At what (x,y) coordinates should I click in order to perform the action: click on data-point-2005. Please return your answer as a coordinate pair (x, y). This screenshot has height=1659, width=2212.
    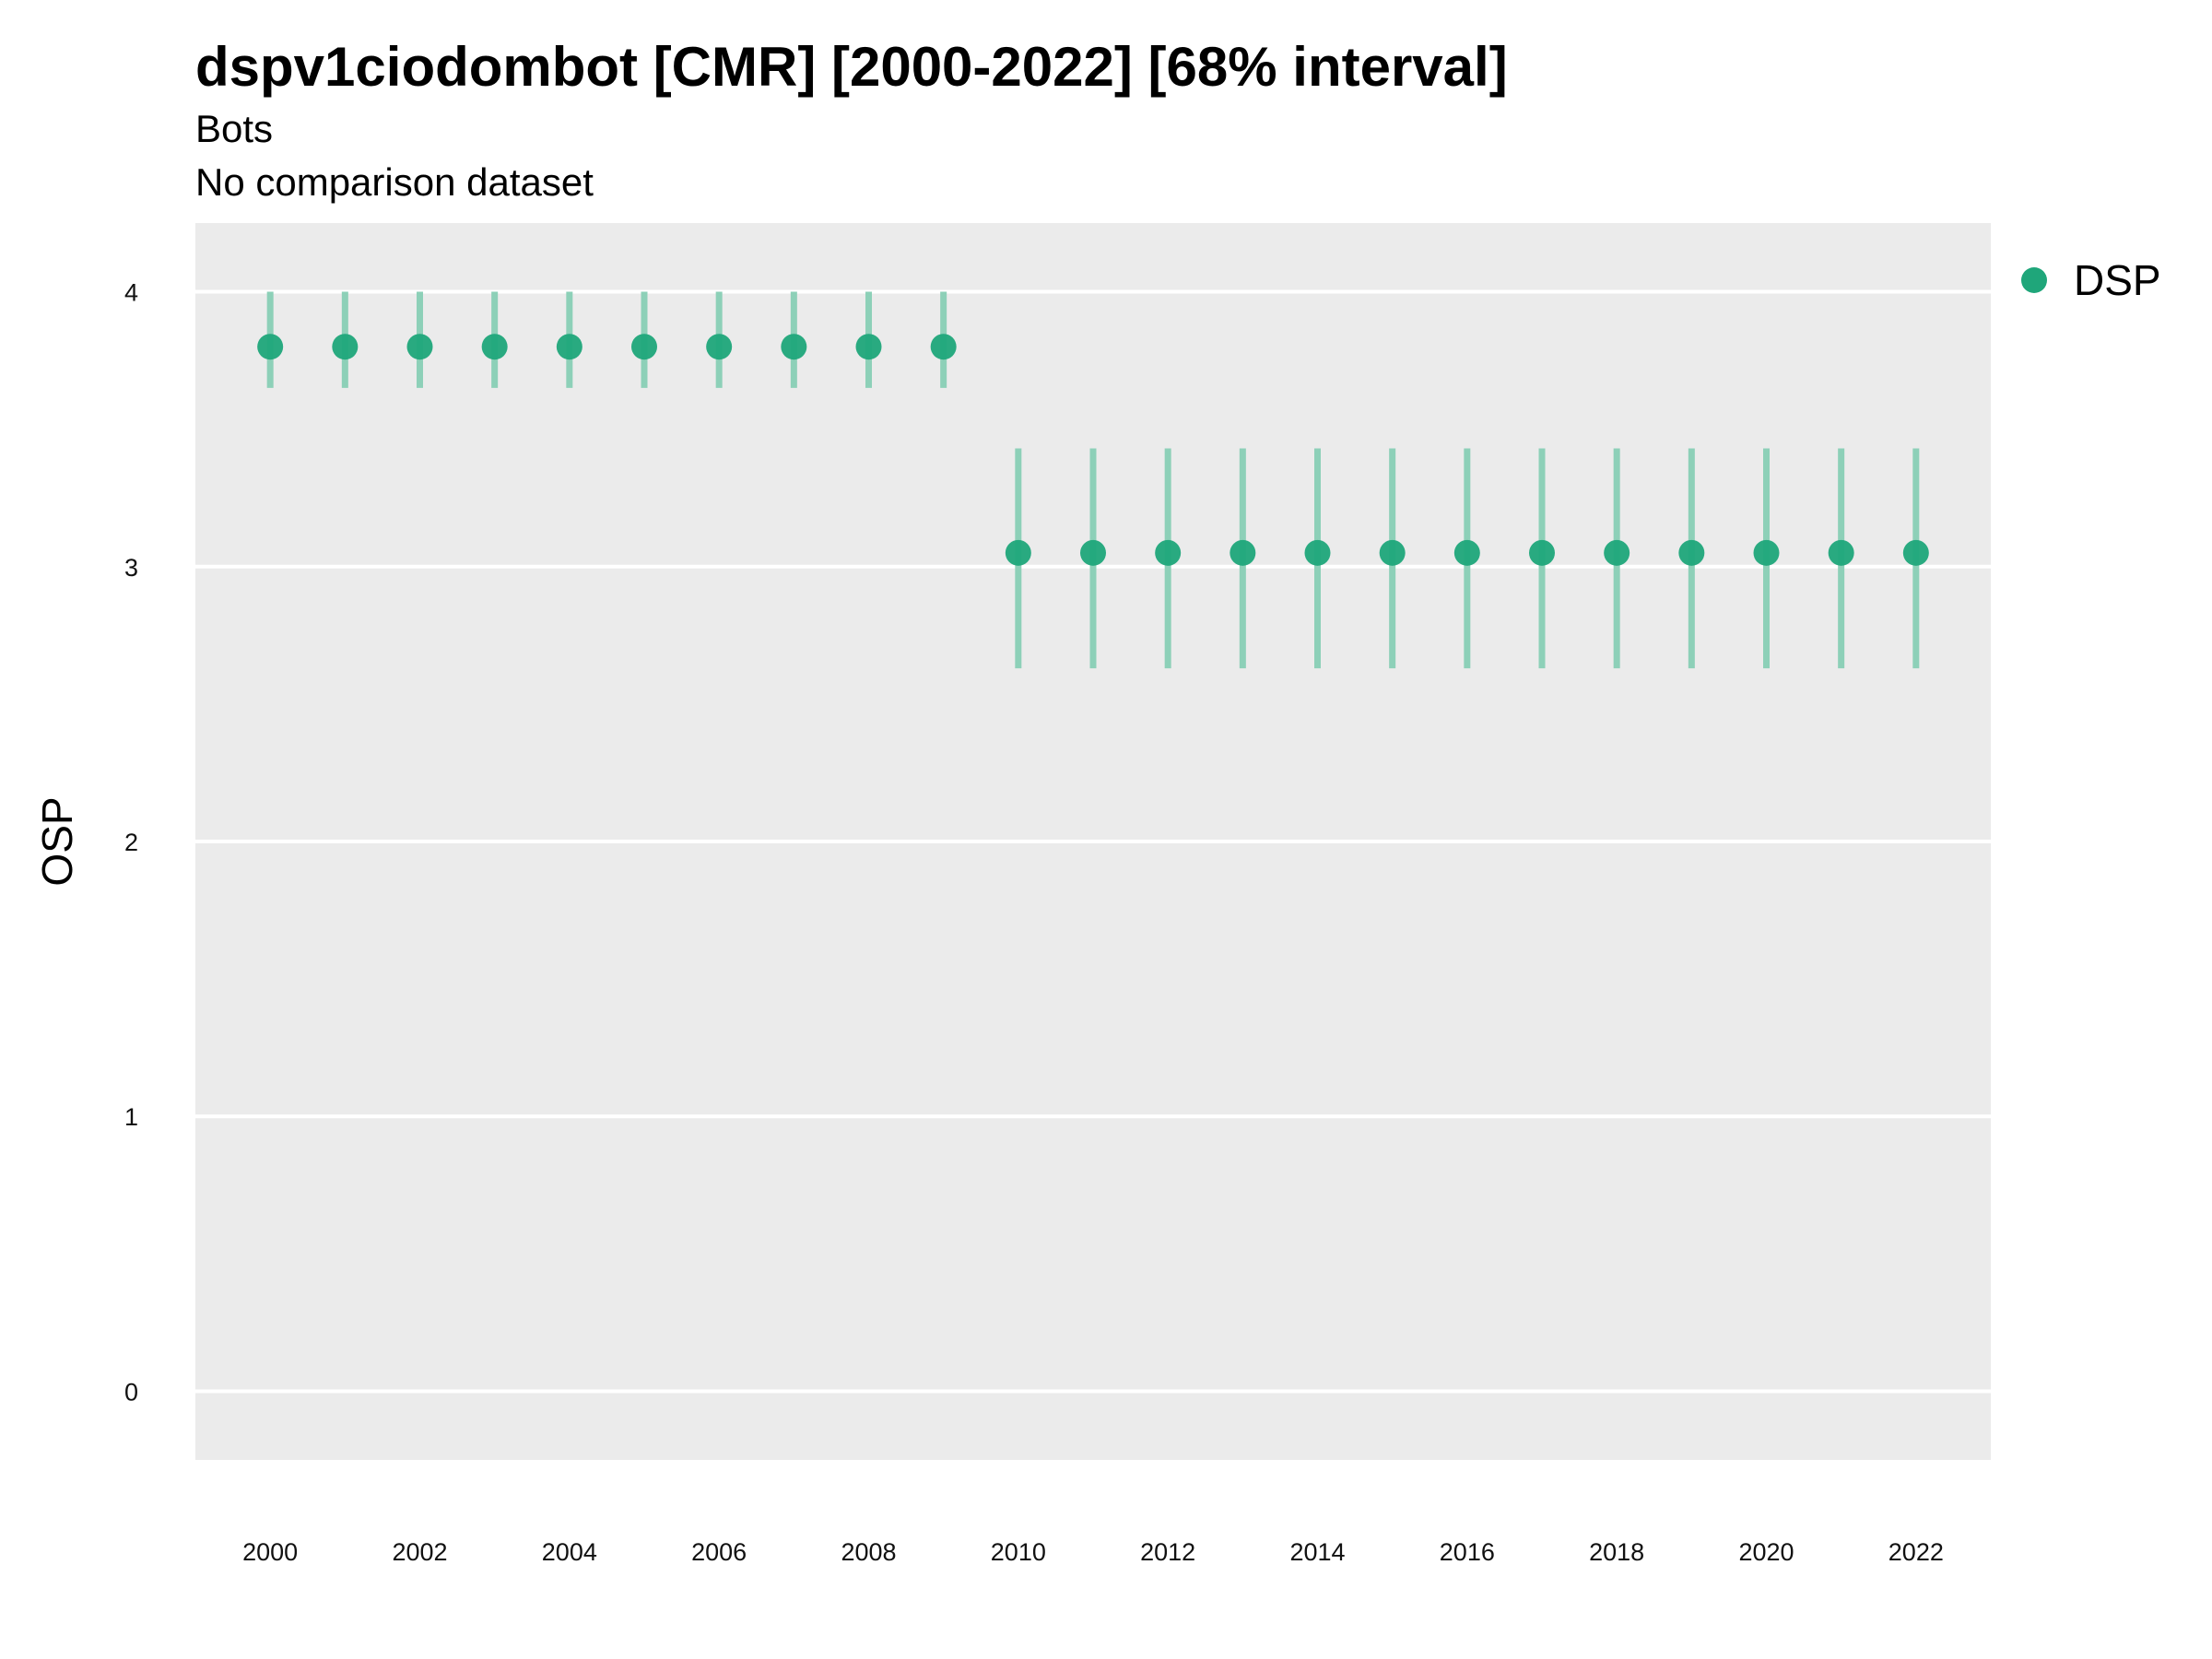
    Looking at the image, I should click on (644, 347).